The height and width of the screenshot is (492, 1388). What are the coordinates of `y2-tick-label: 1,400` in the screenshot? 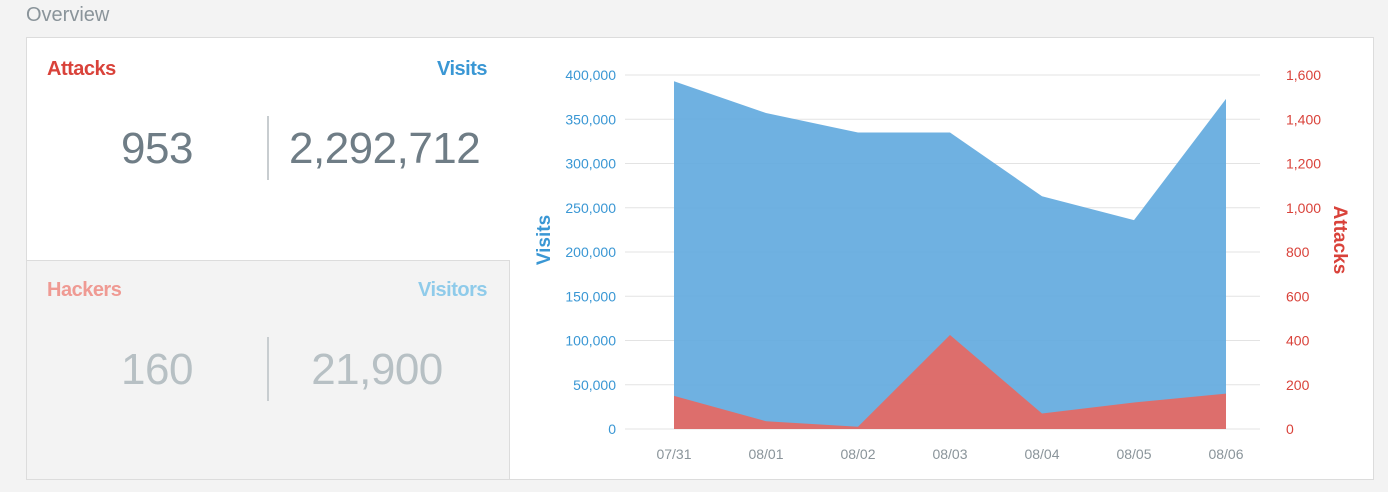 It's located at (1303, 119).